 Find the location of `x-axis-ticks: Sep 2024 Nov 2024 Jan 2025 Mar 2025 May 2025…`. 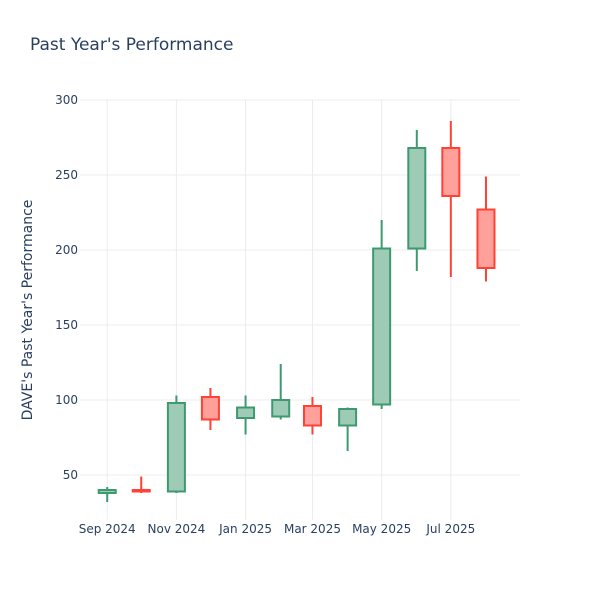

x-axis-ticks: Sep 2024 Nov 2024 Jan 2025 Mar 2025 May 2025… is located at coordinates (277, 529).